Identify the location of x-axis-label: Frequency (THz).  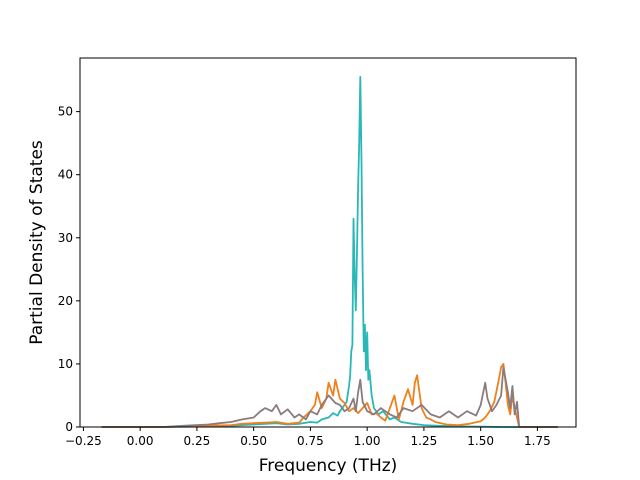
(328, 466).